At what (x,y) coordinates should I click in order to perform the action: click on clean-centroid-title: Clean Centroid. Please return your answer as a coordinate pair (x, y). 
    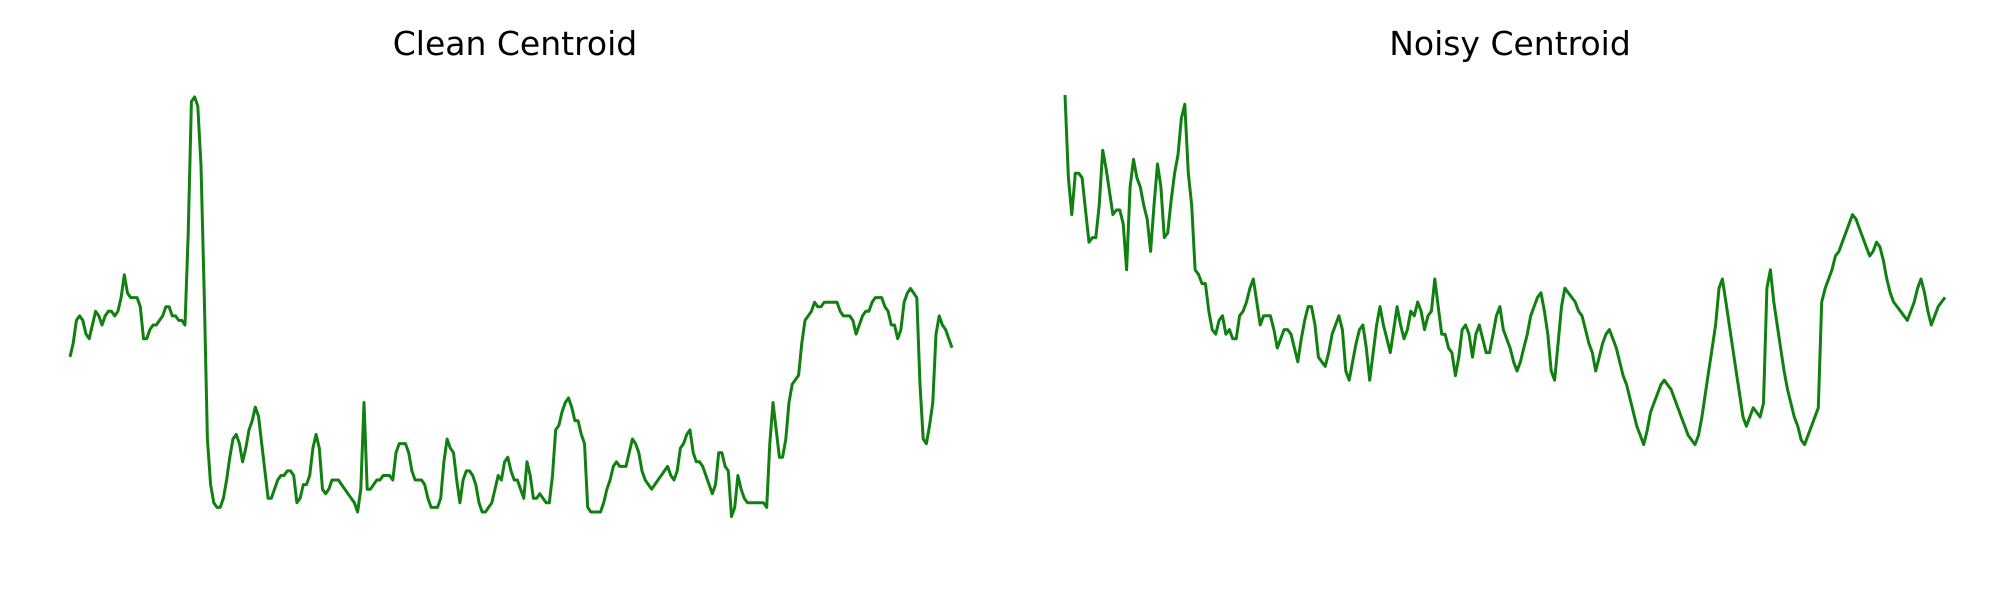
    Looking at the image, I should click on (515, 43).